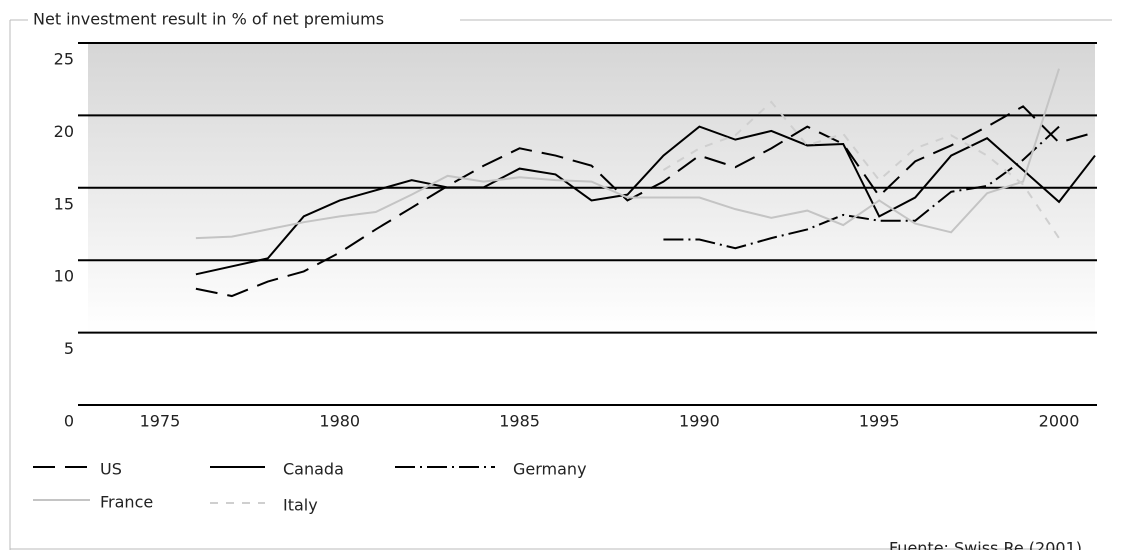 The height and width of the screenshot is (550, 1122). Describe the element at coordinates (300, 505) in the screenshot. I see `legend-label: Italy` at that location.